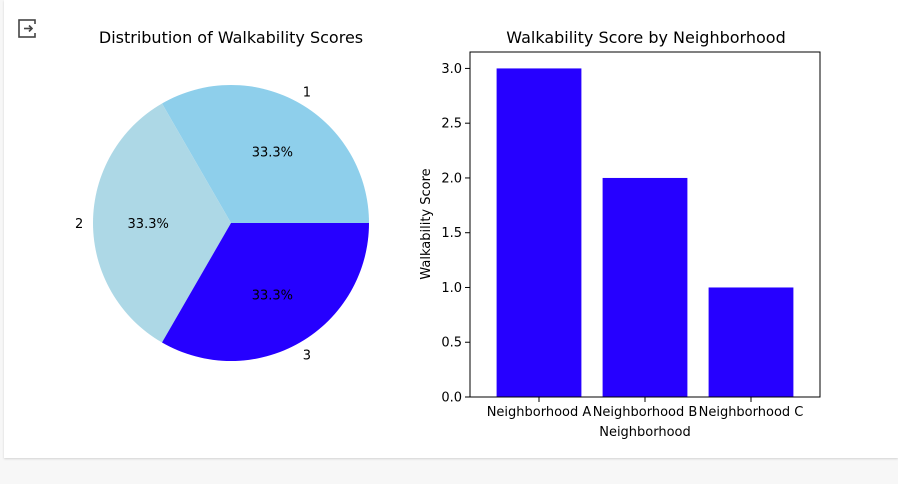 This screenshot has height=484, width=898. Describe the element at coordinates (539, 232) in the screenshot. I see `bar-neighborhood-a` at that location.